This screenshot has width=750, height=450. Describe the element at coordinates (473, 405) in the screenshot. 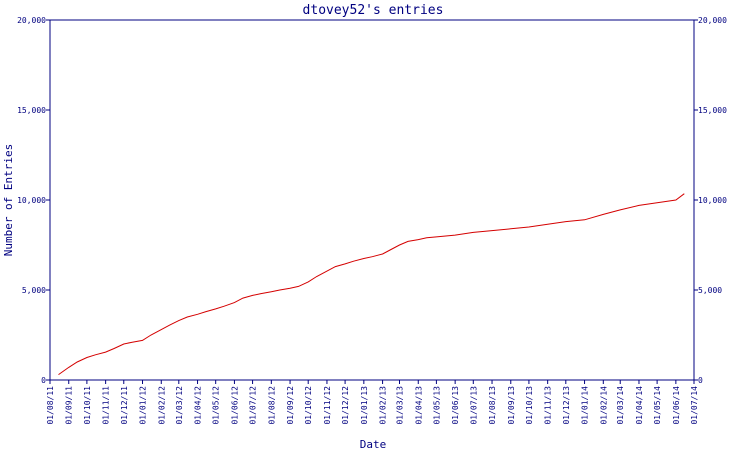

I see `x-tick-label: 01/07/13` at that location.